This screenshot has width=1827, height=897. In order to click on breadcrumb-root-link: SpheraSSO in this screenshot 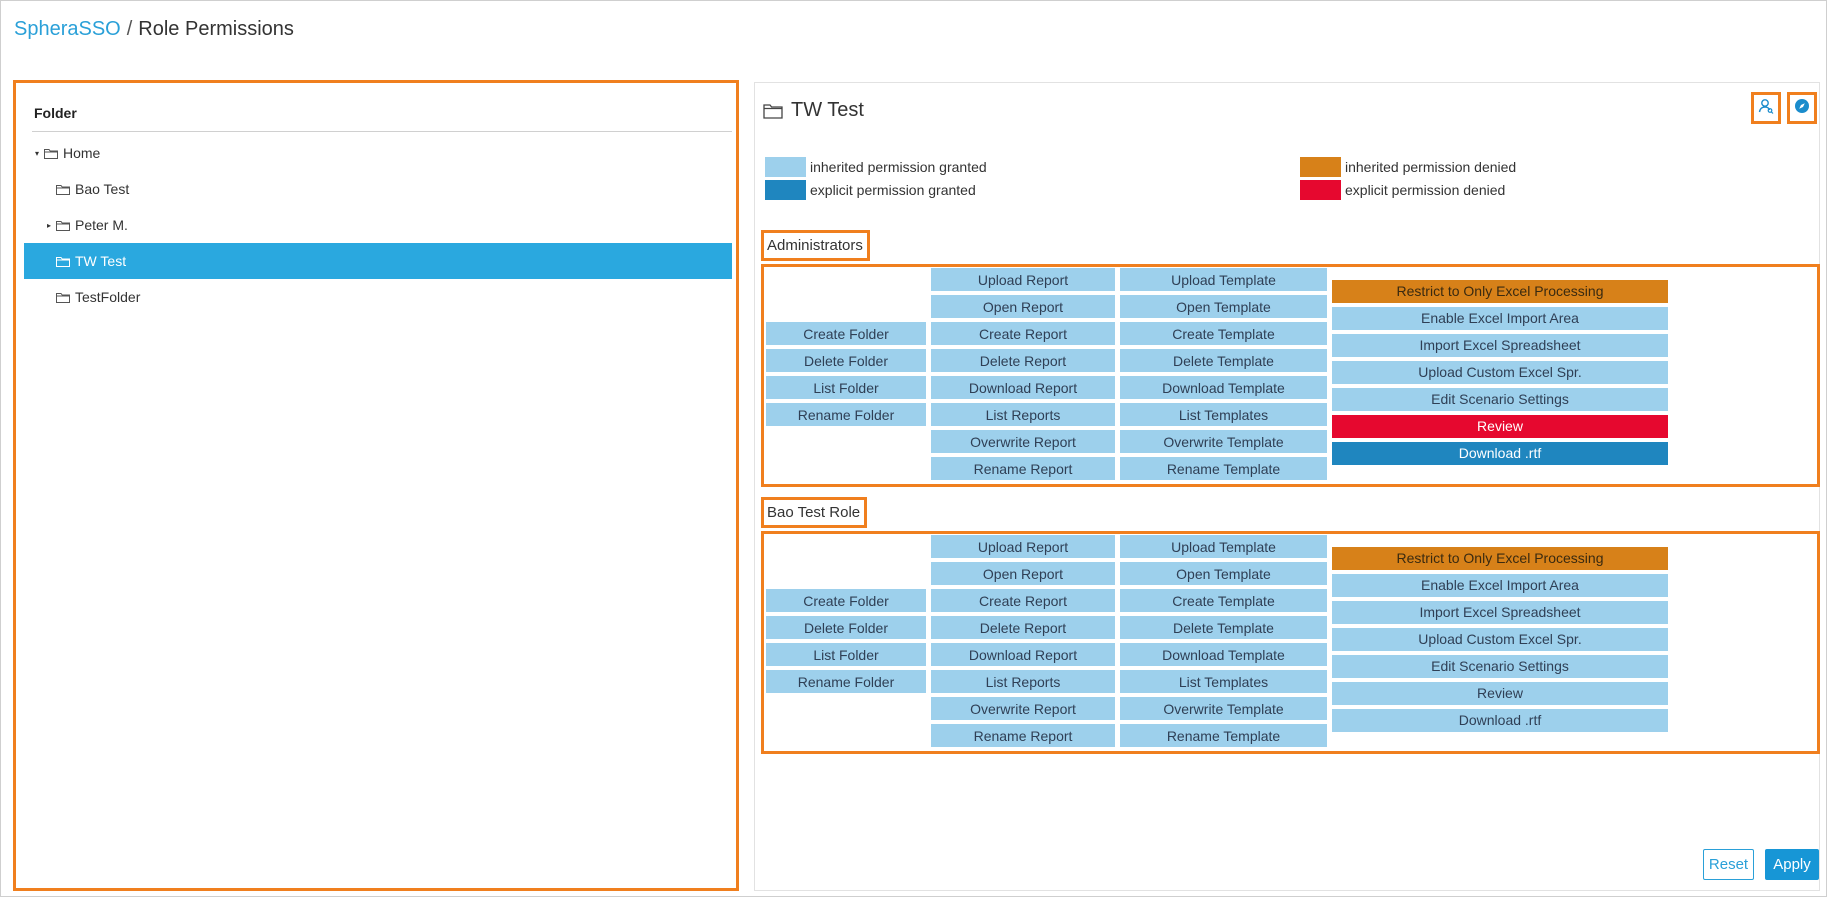, I will do `click(67, 29)`.